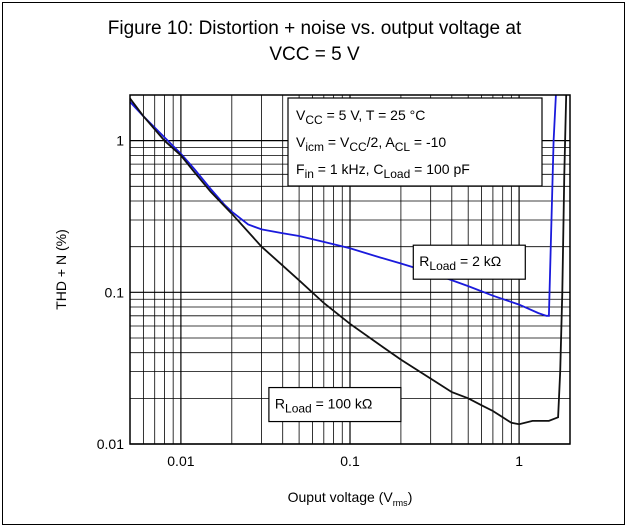 The image size is (629, 529). I want to click on y-tick-label: 0.1, so click(115, 292).